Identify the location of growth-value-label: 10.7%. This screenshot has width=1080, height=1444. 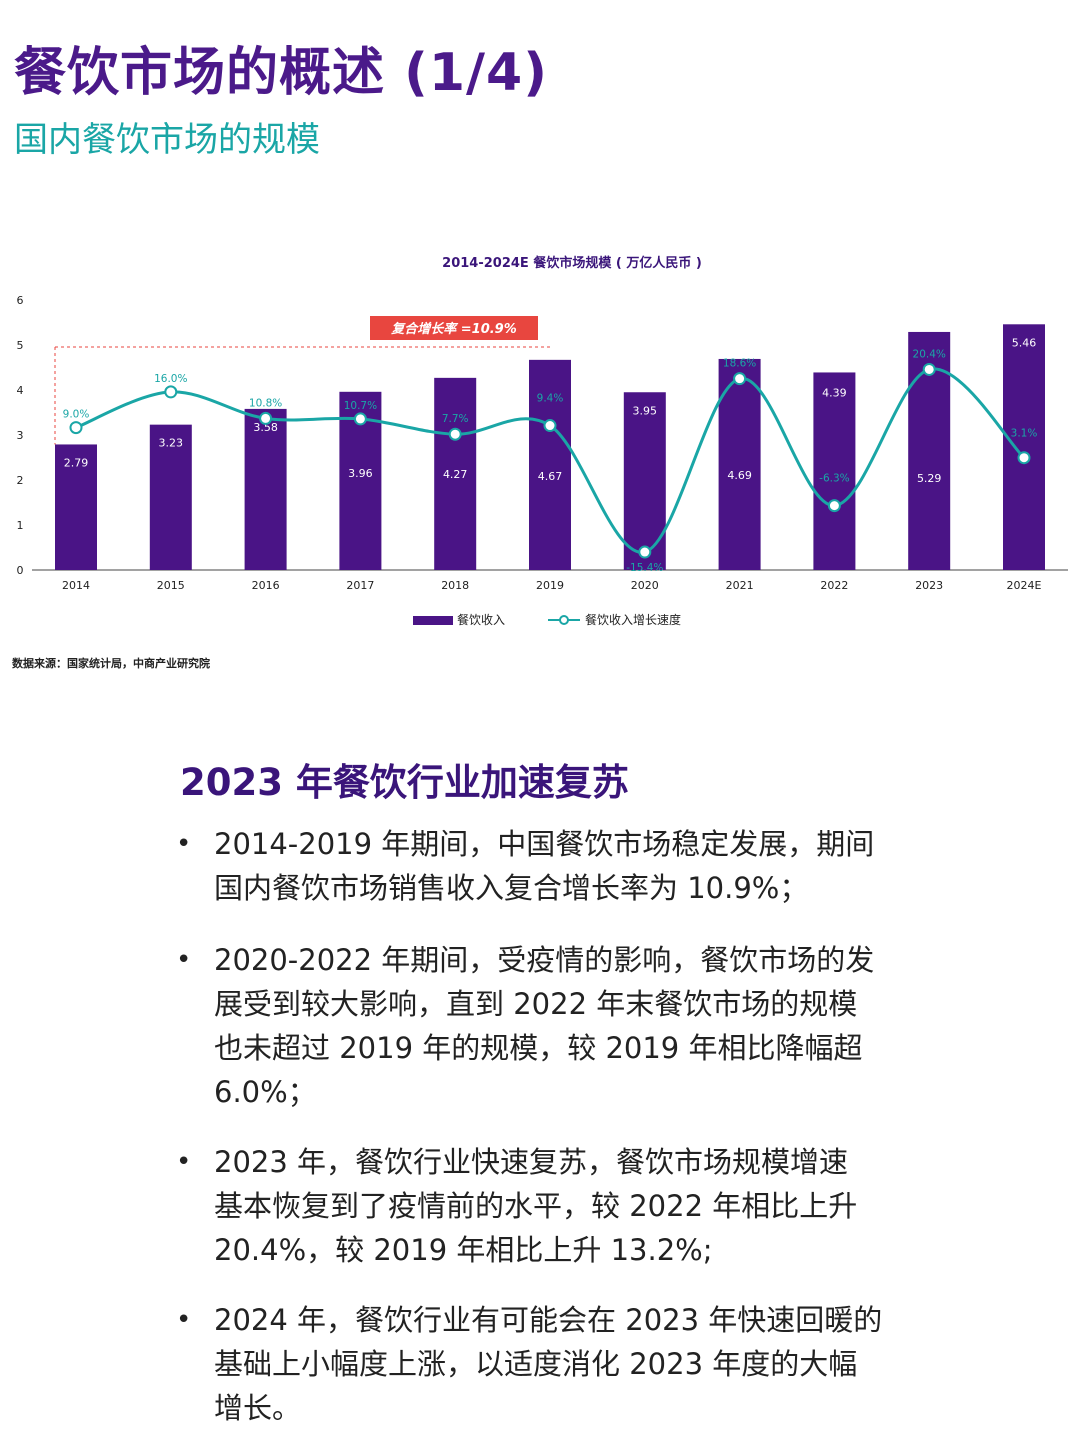
(360, 406).